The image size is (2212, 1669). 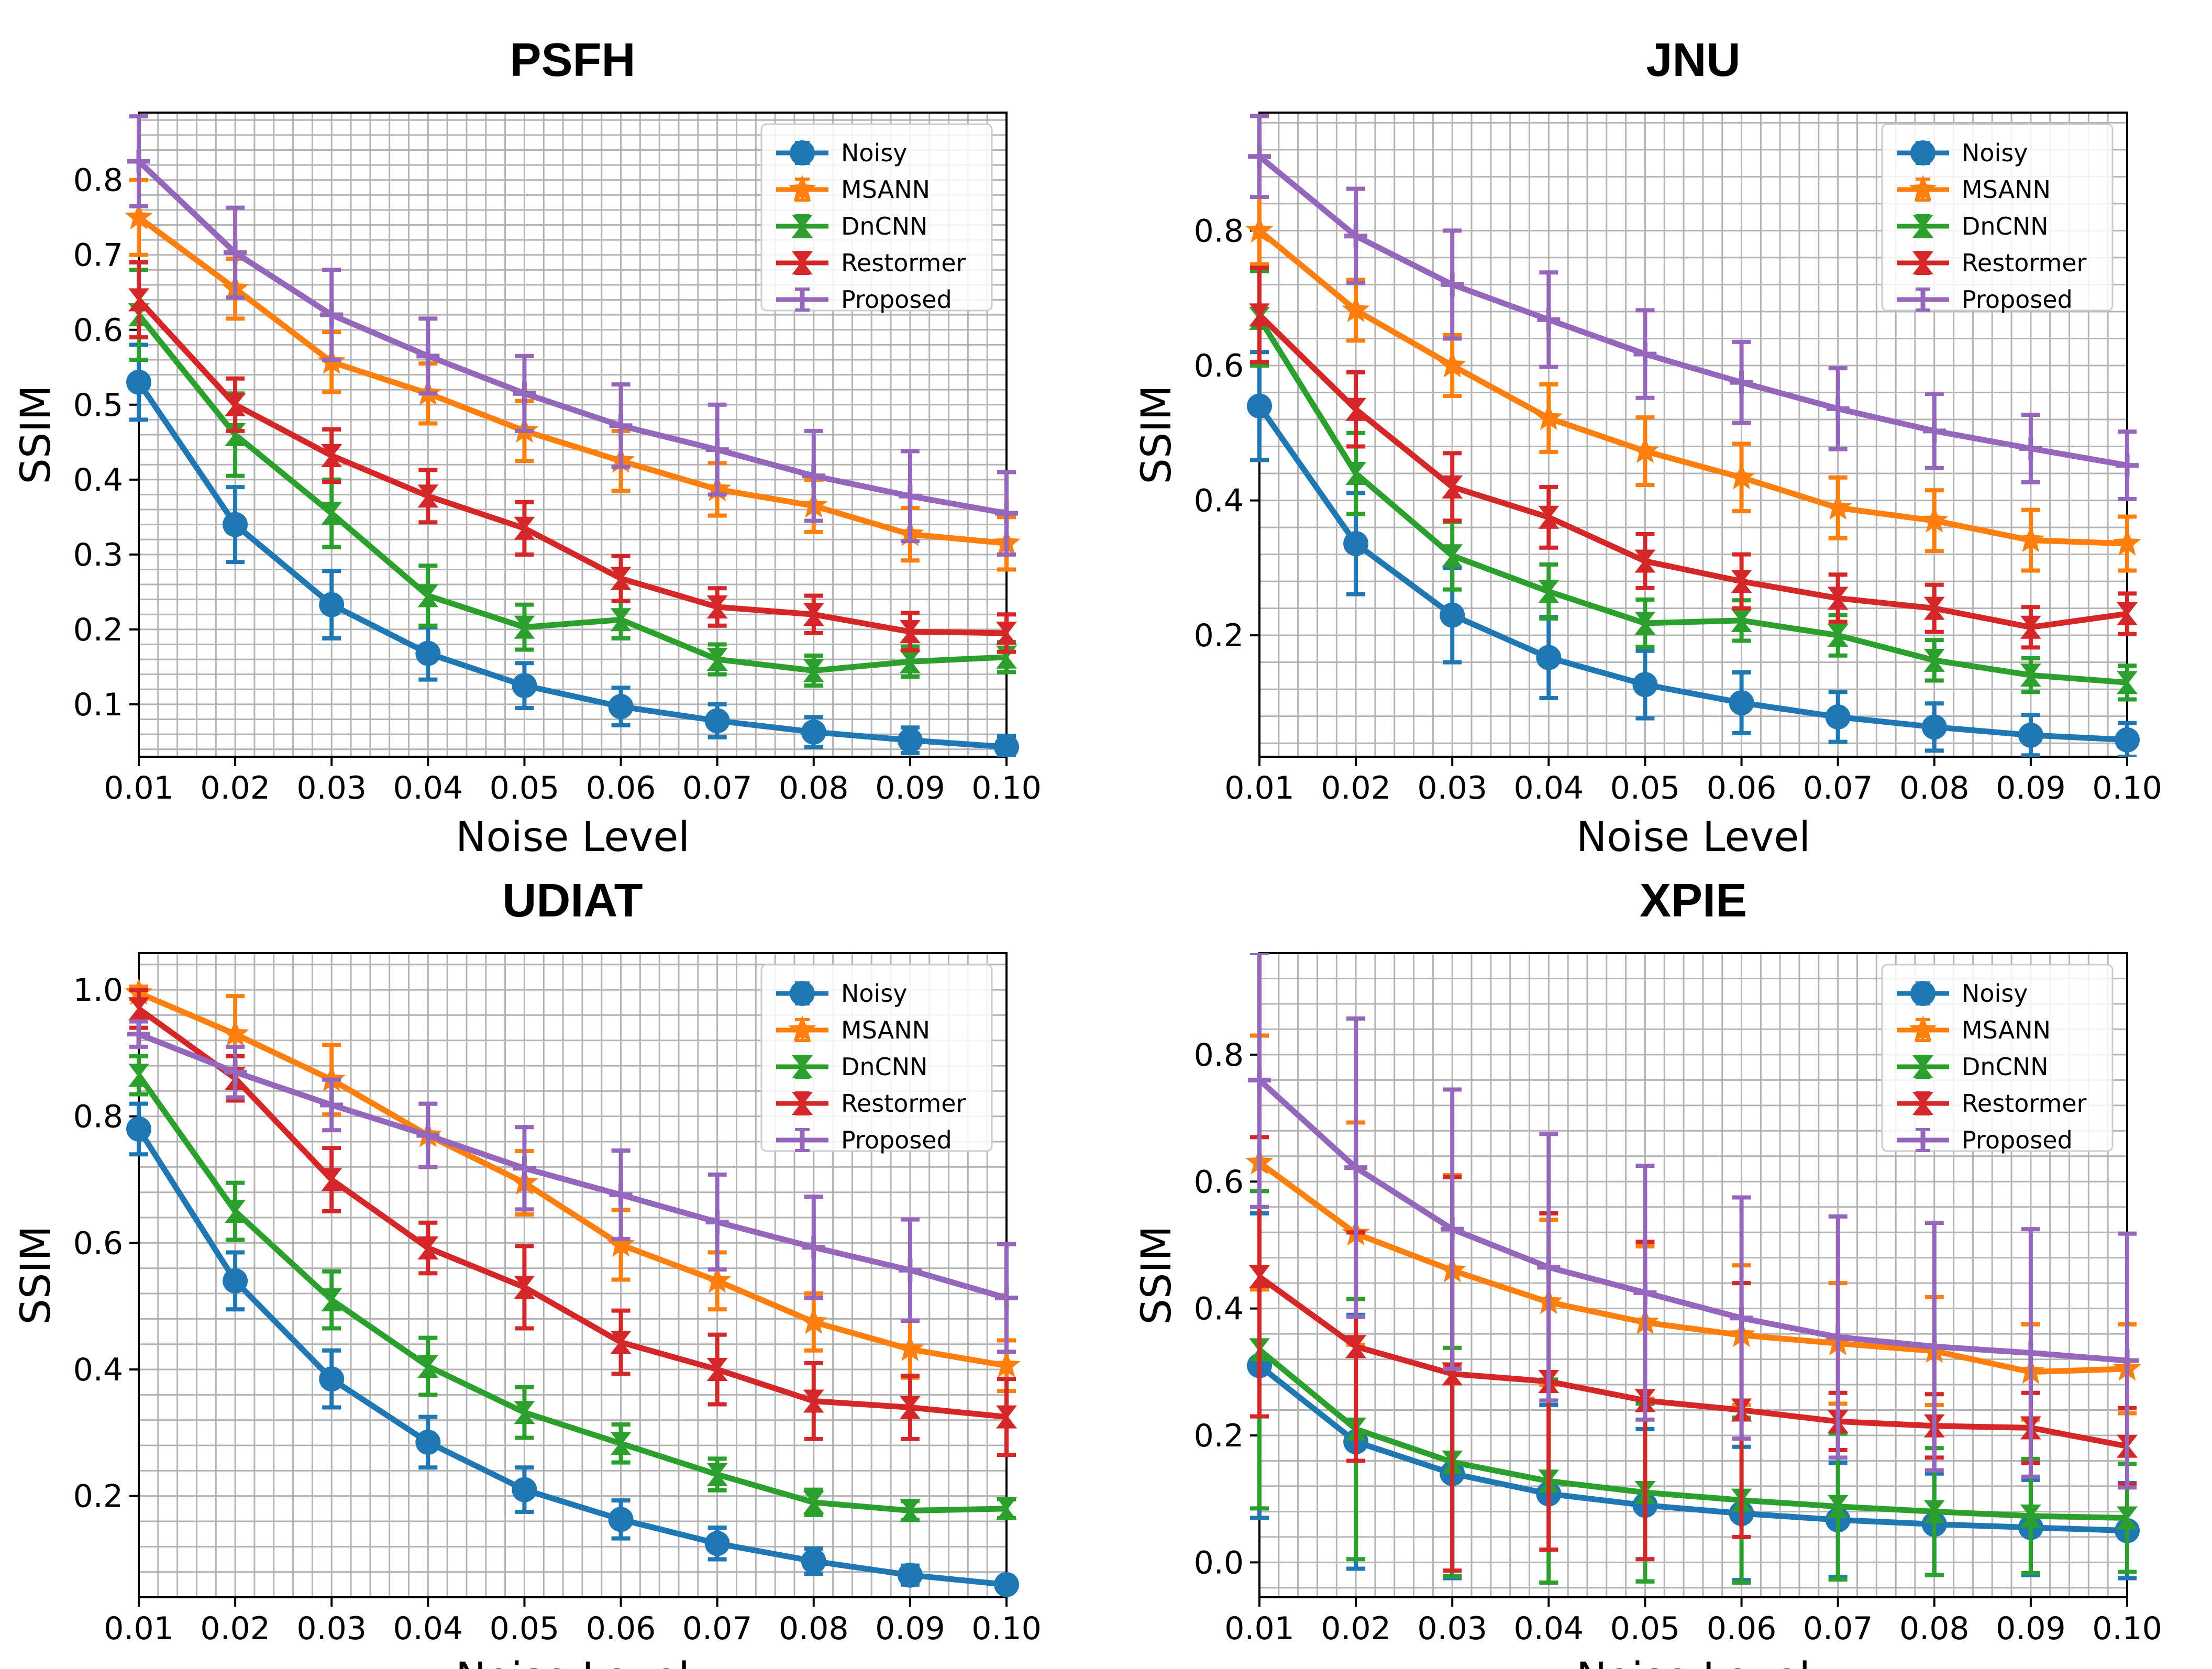 I want to click on series-restormer, so click(x=572, y=1222).